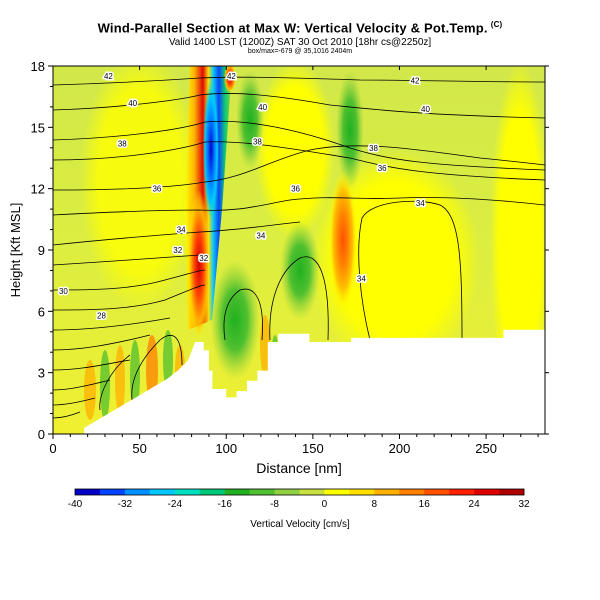 The height and width of the screenshot is (600, 600). Describe the element at coordinates (425, 504) in the screenshot. I see `colorbar-tick-label: 16` at that location.